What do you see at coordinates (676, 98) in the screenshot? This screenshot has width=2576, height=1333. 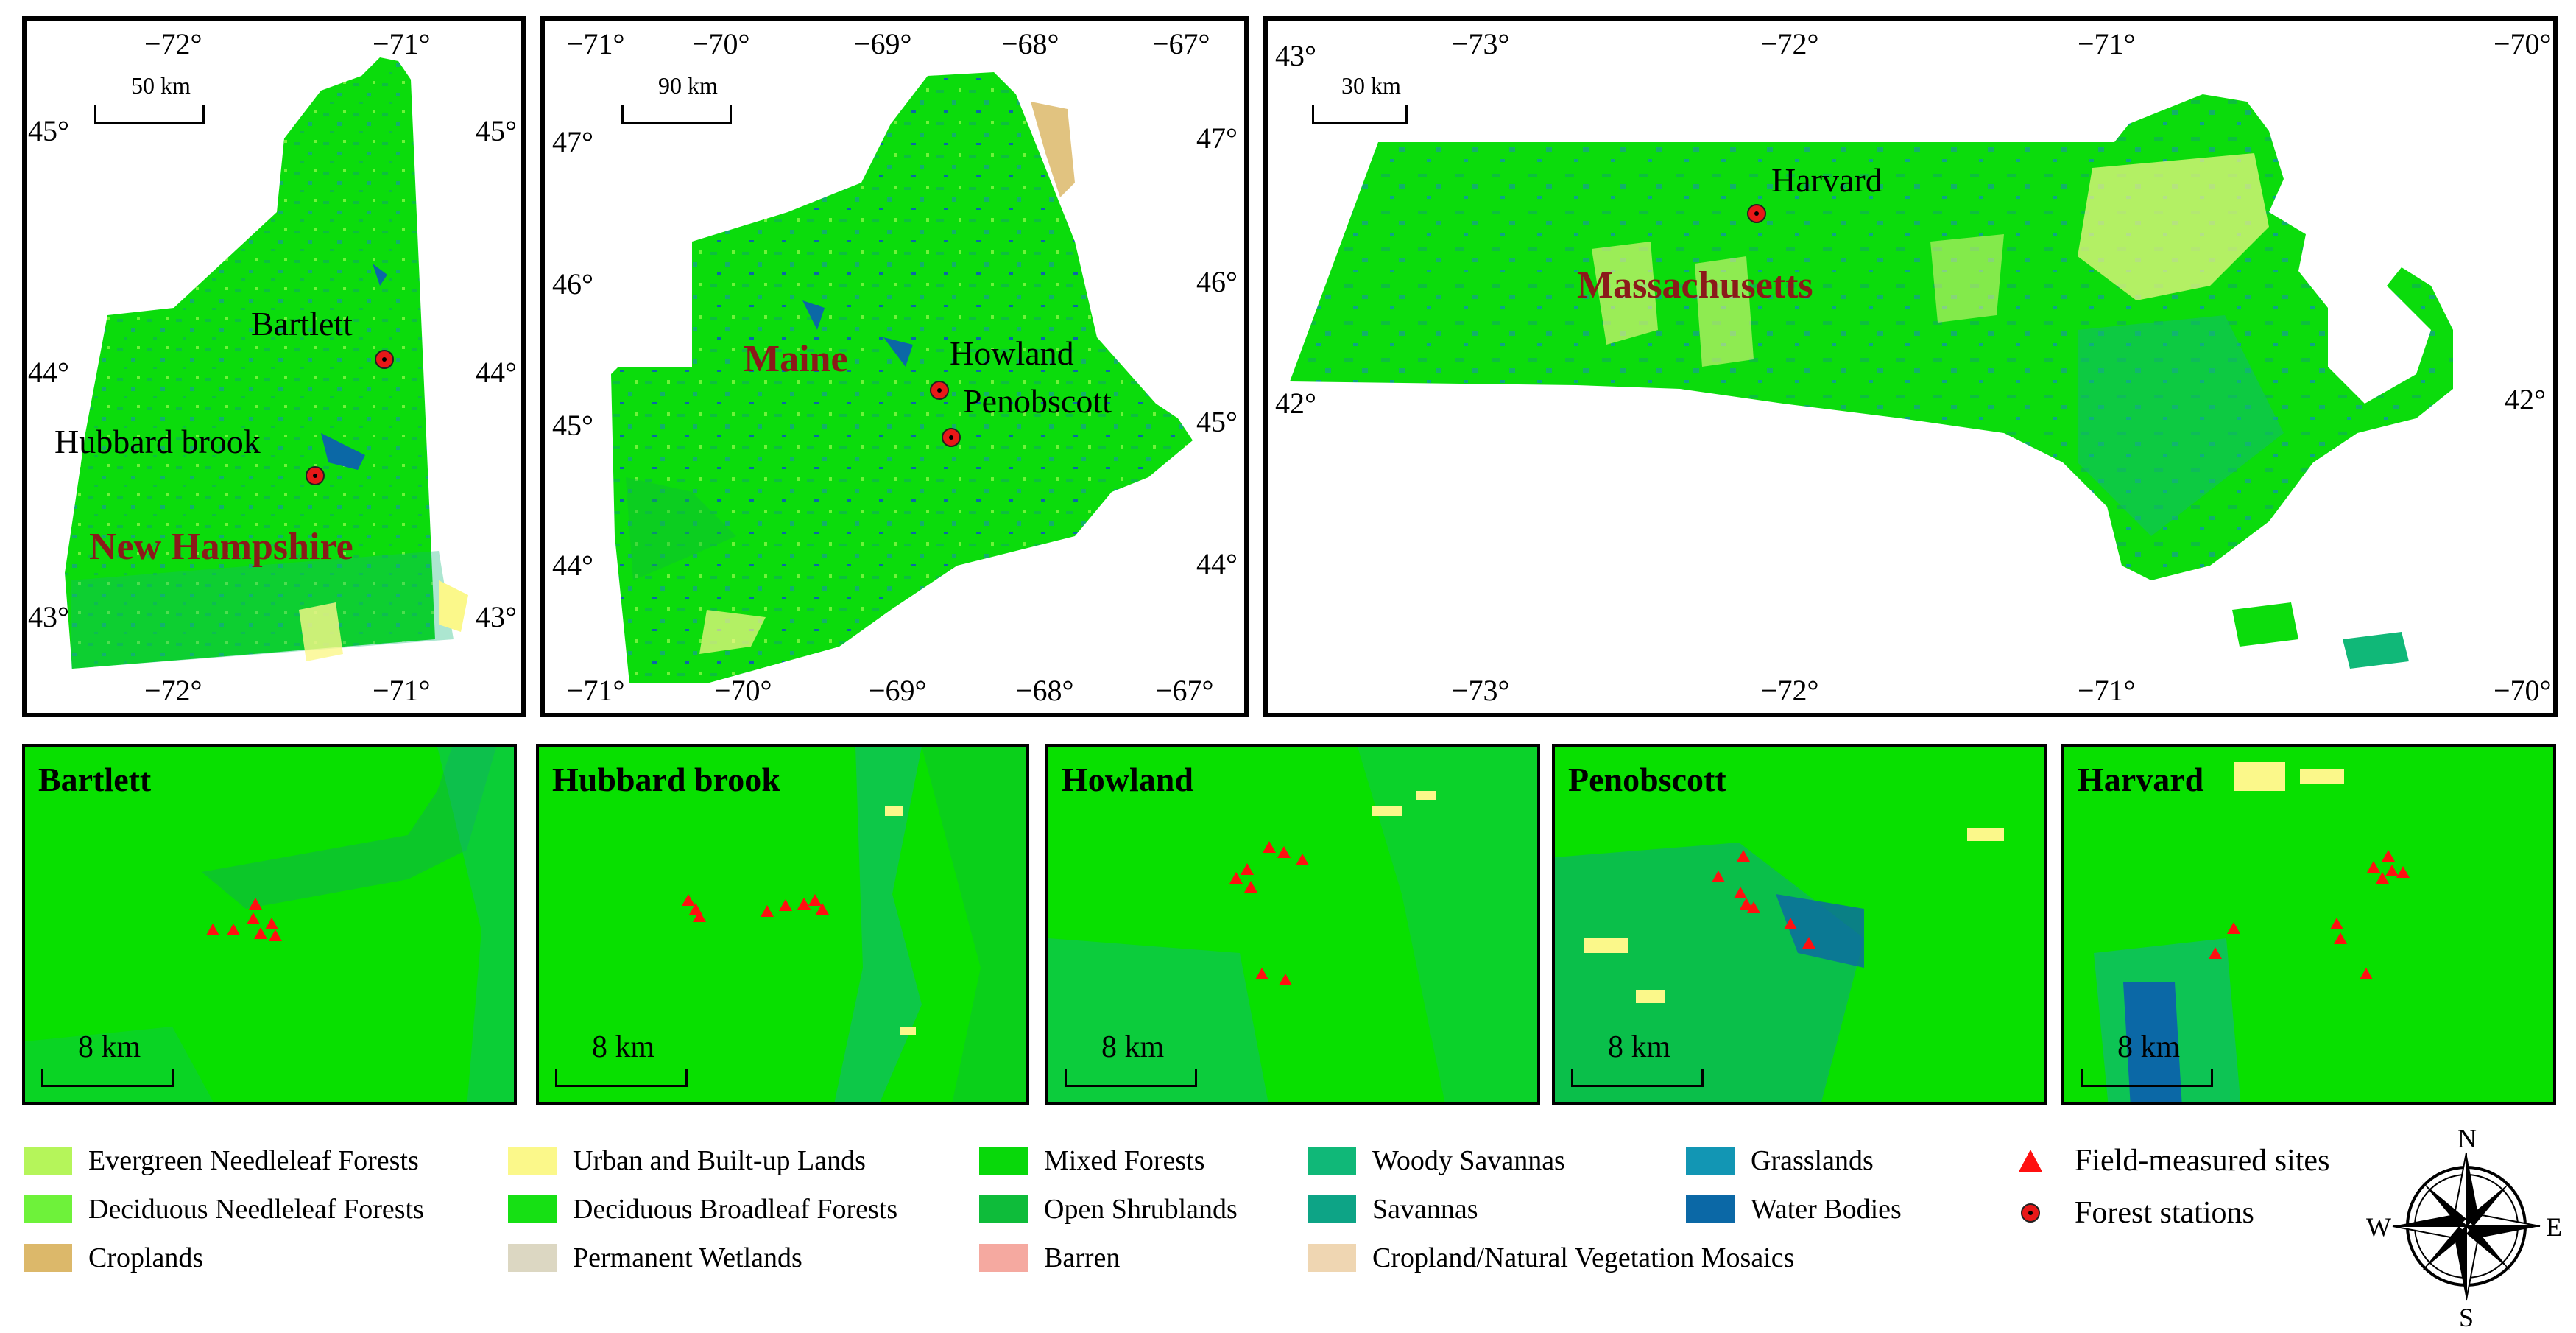 I see `me-scale-bar: 90 km` at bounding box center [676, 98].